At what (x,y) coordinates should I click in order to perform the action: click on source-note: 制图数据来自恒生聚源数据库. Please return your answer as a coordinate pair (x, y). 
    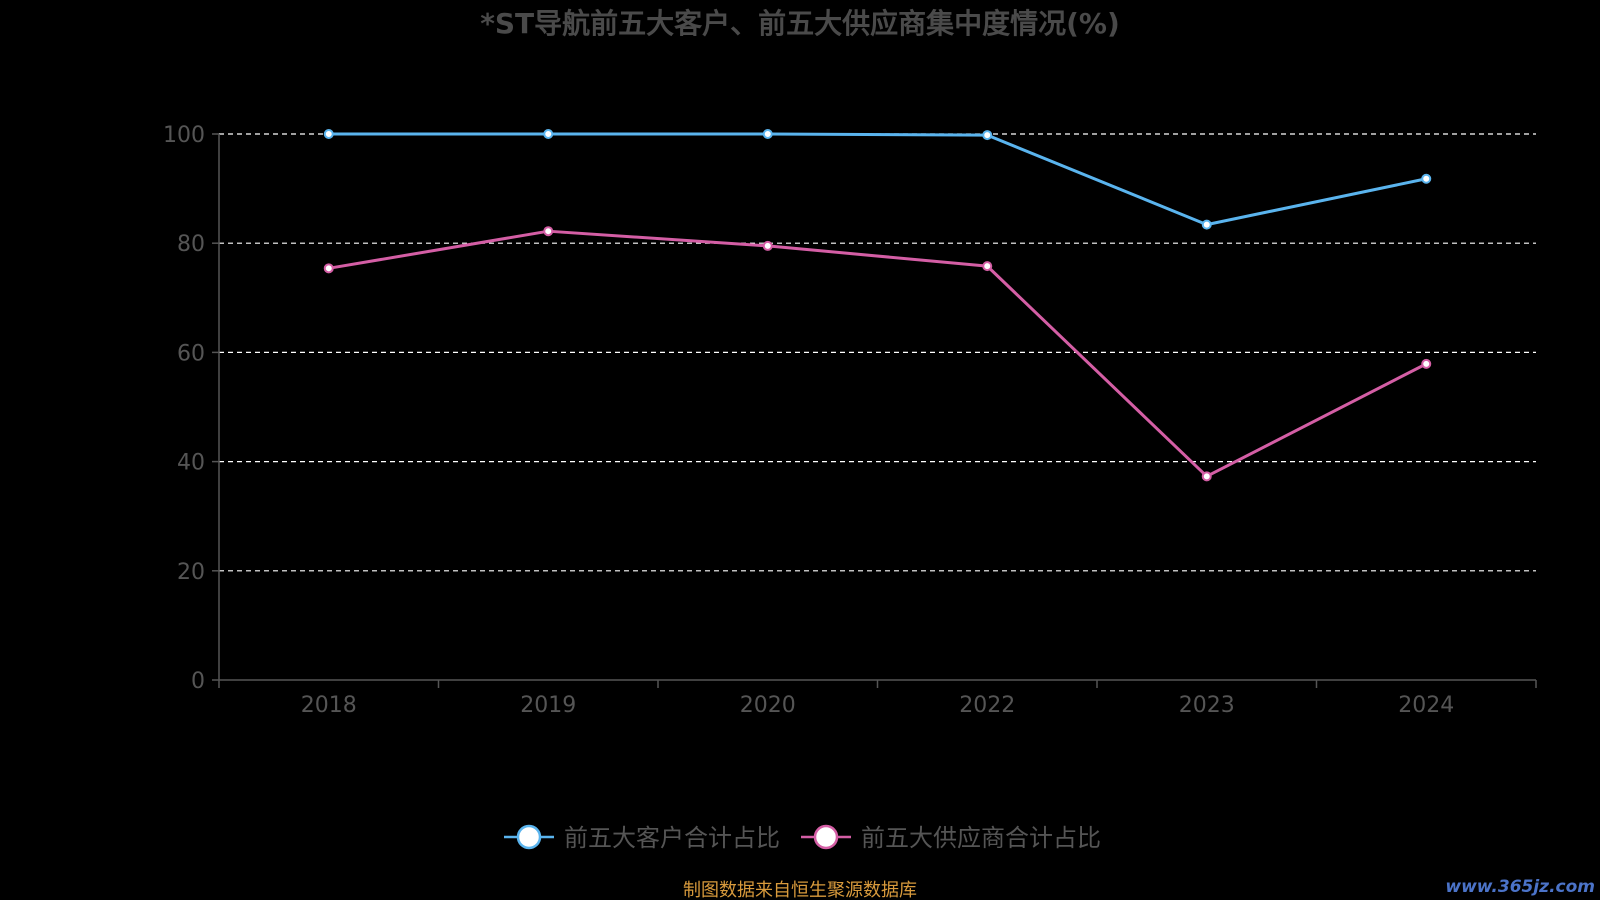
    Looking at the image, I should click on (800, 890).